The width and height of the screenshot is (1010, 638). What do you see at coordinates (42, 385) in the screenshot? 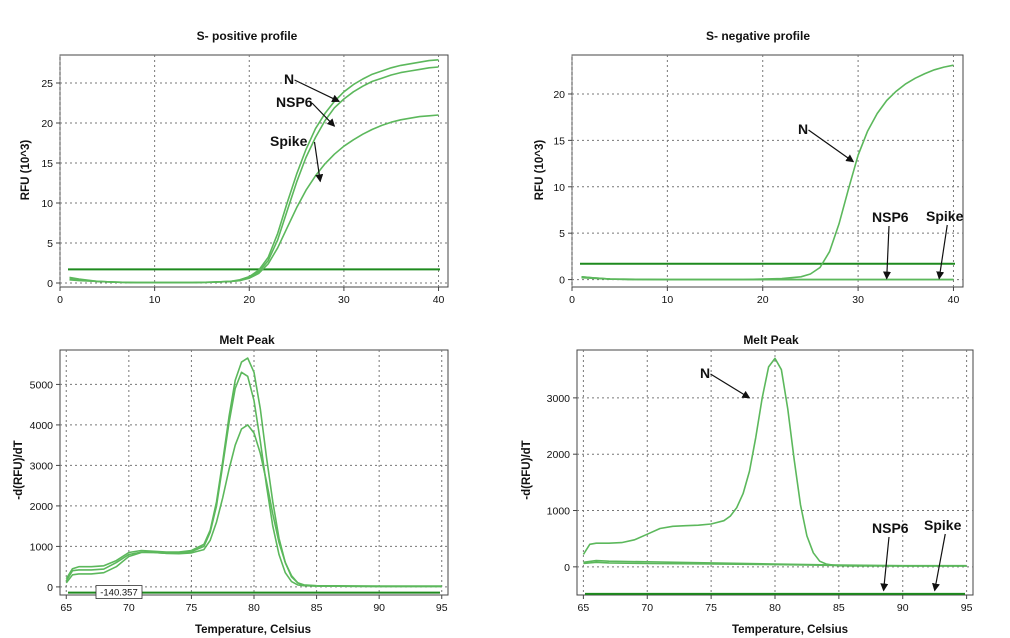
I see `y-tick-label: 5000` at bounding box center [42, 385].